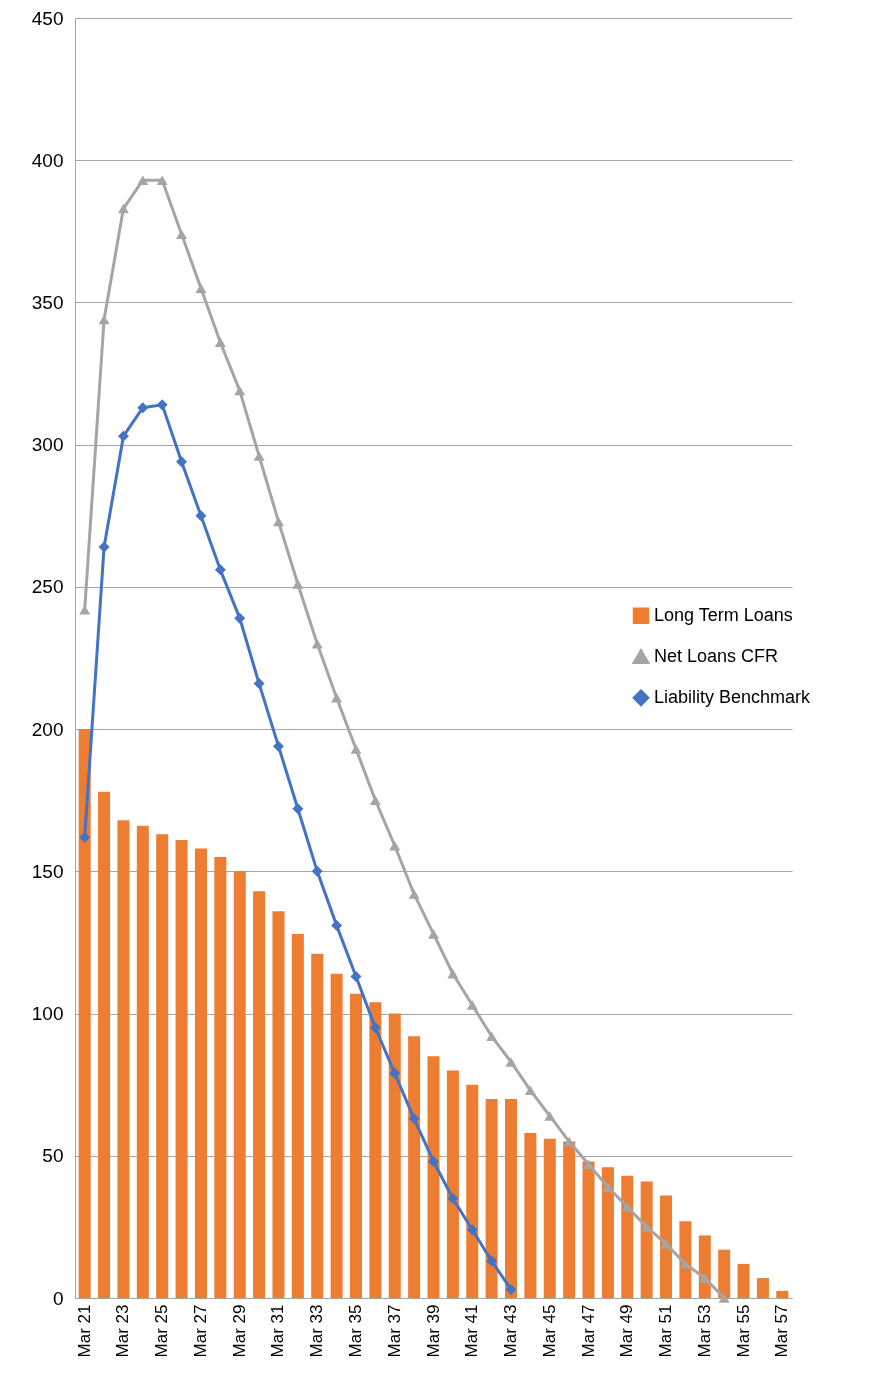 The height and width of the screenshot is (1397, 885). I want to click on y-tick-label: 100, so click(47, 1014).